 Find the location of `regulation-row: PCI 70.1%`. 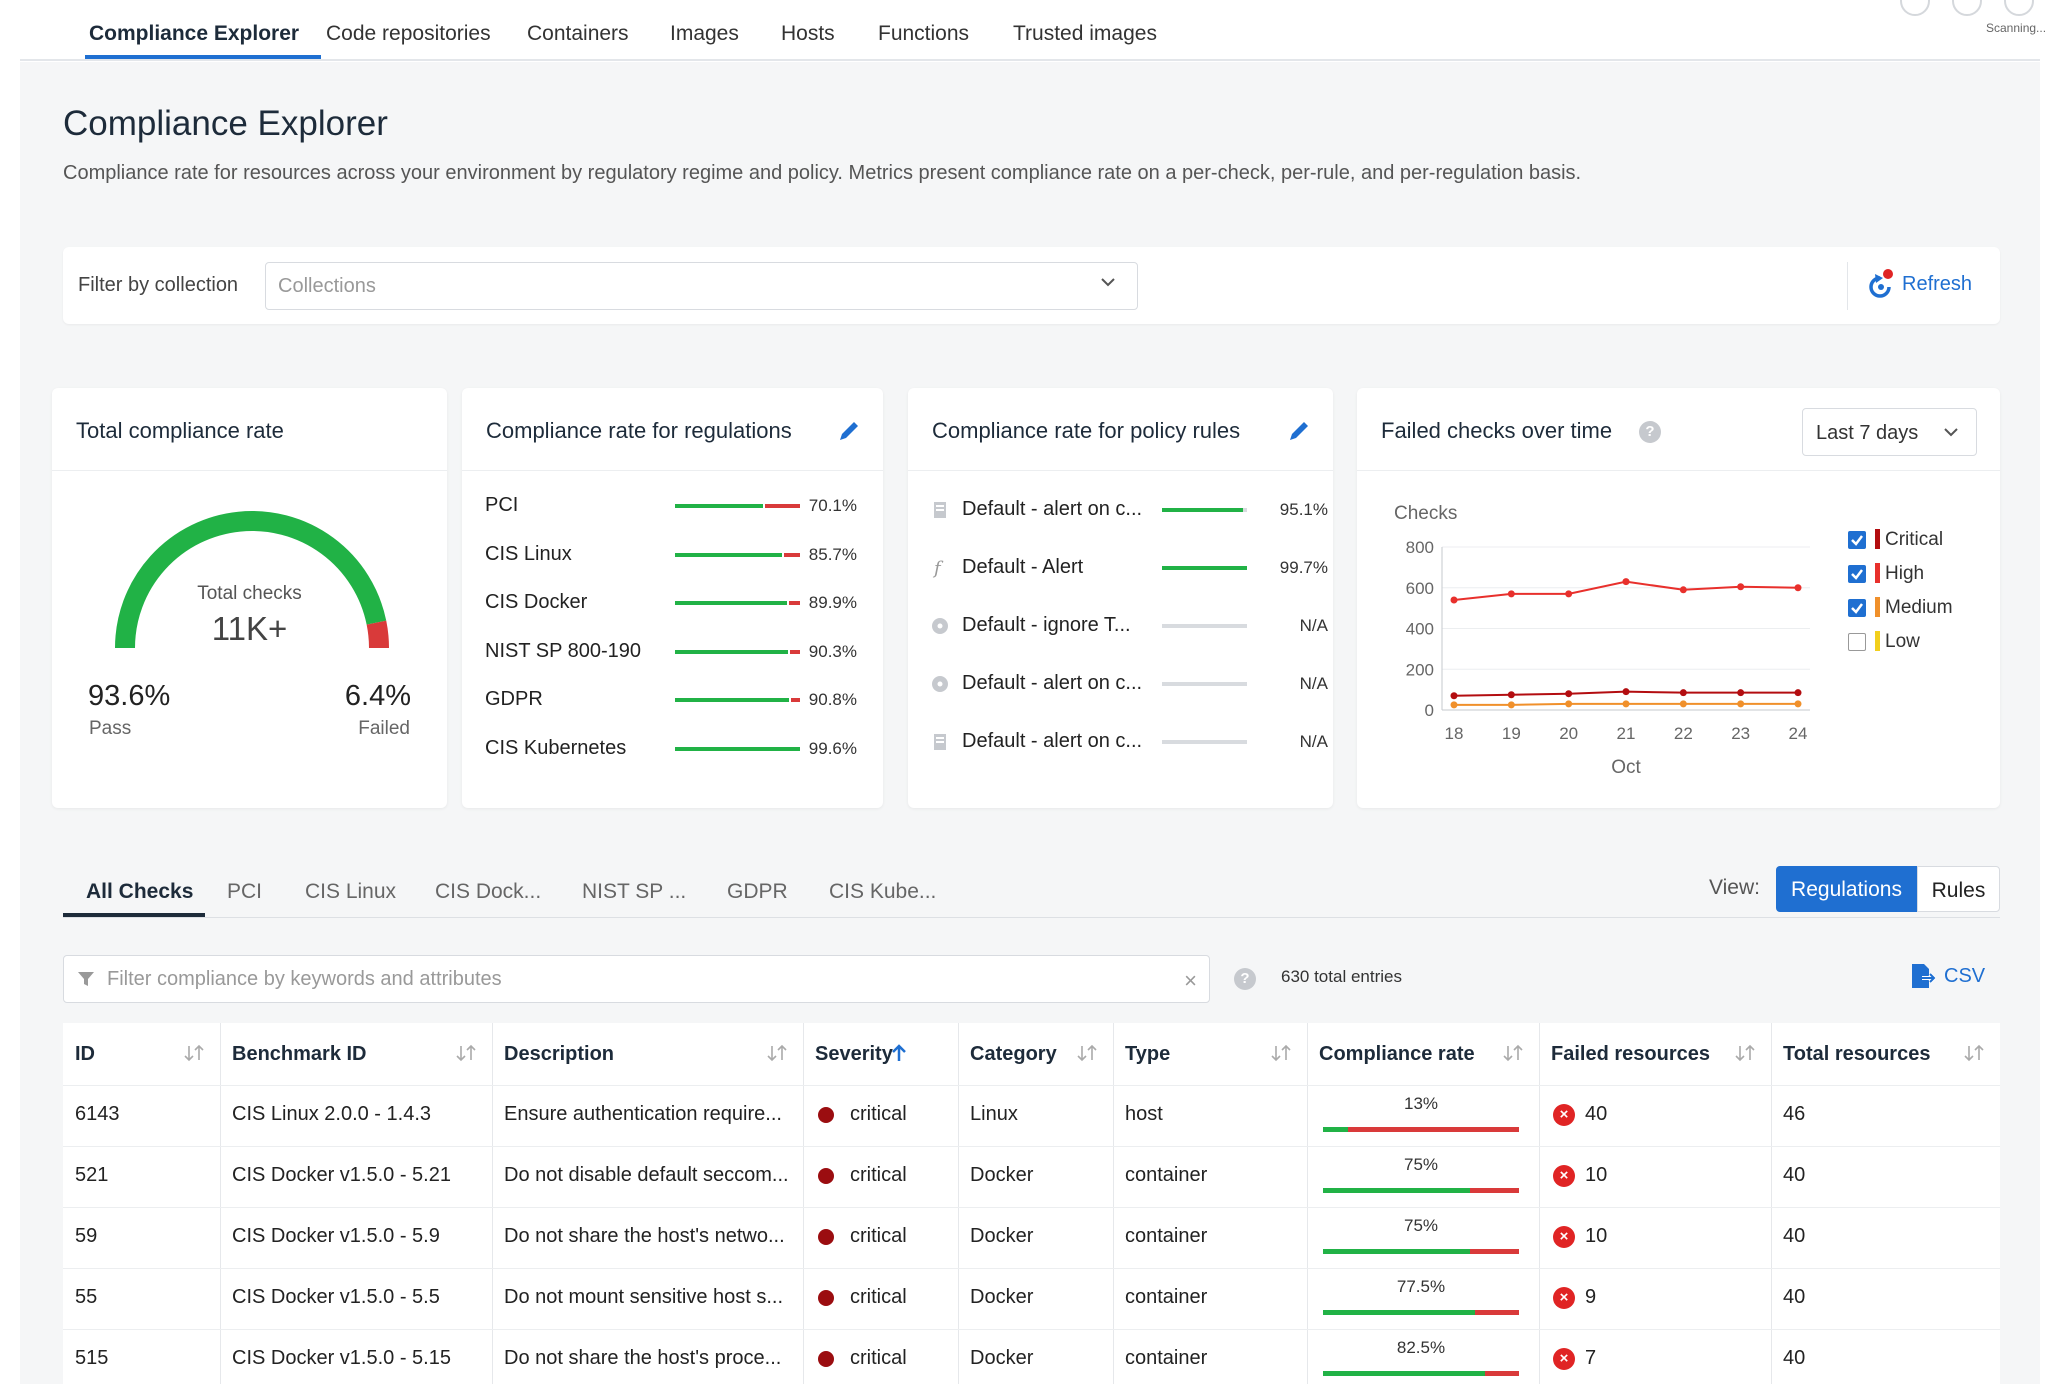

regulation-row: PCI 70.1% is located at coordinates (672, 506).